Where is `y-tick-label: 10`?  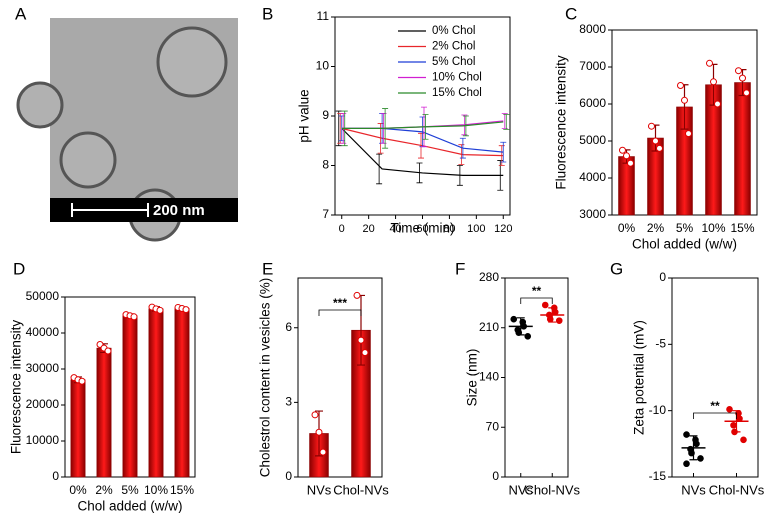
y-tick-label: 10 is located at coordinates (323, 66).